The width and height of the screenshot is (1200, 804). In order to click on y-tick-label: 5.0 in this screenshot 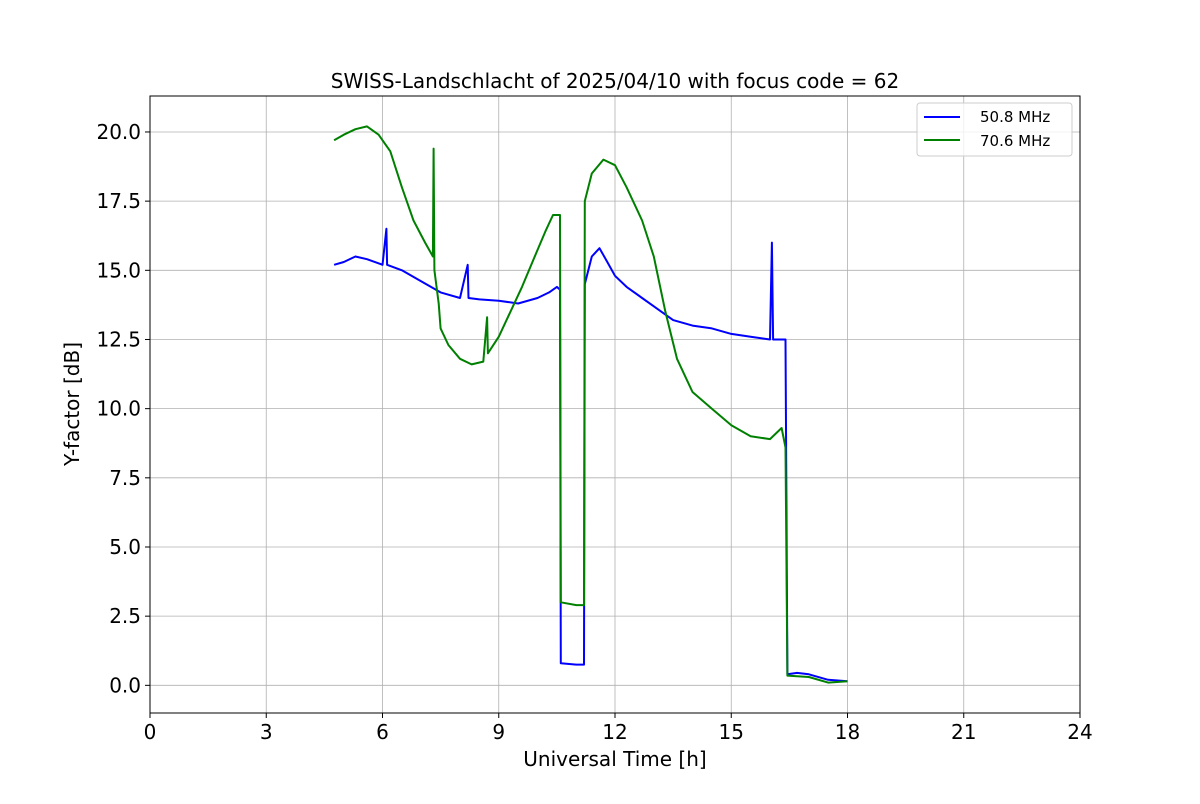, I will do `click(125, 547)`.